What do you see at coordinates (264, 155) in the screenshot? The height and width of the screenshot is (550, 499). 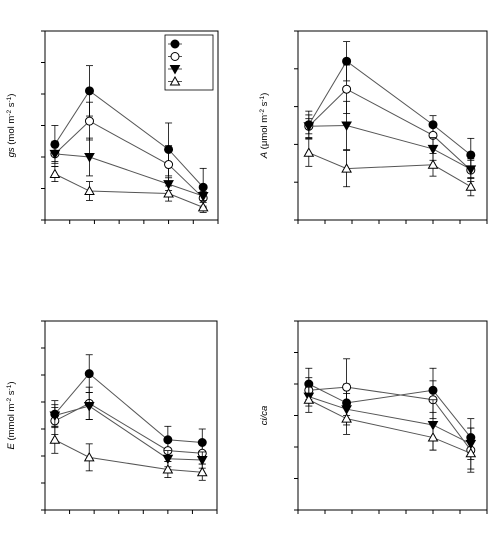 I see `y-axis-label-part: A` at bounding box center [264, 155].